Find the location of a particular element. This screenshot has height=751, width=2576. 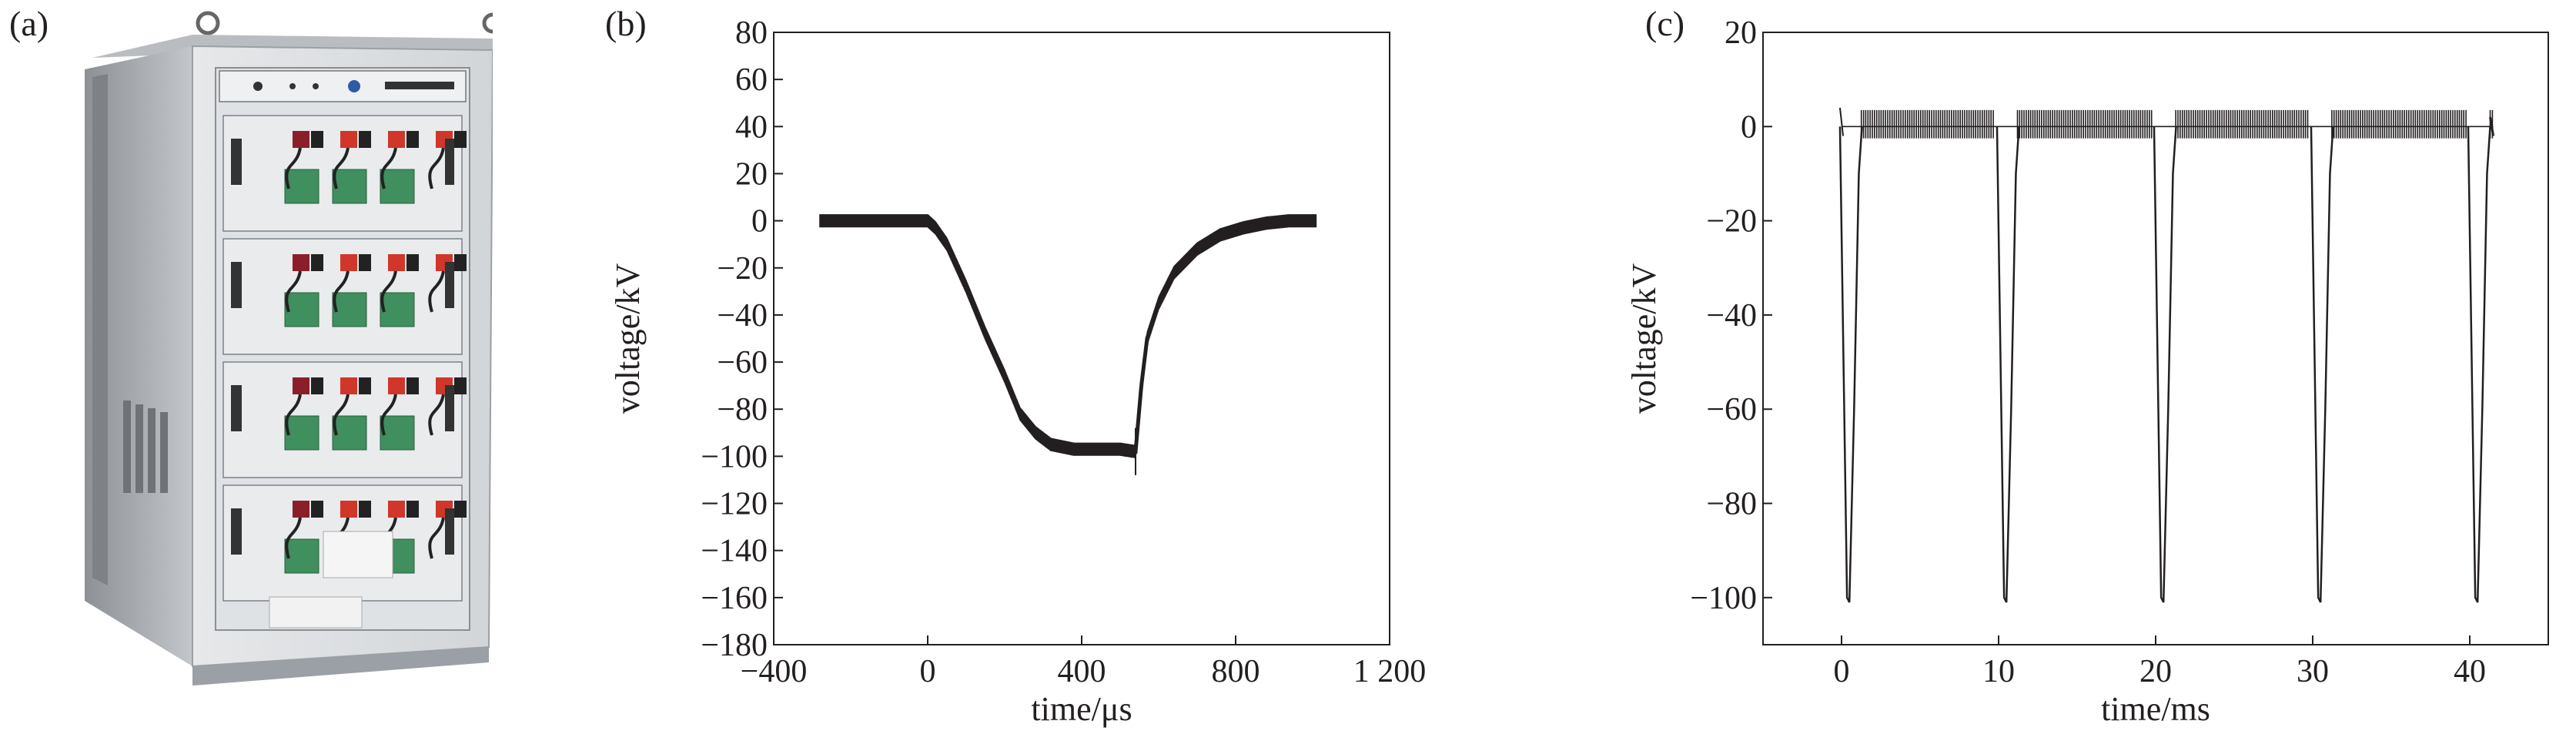

cabinet-modules is located at coordinates (345, 358).